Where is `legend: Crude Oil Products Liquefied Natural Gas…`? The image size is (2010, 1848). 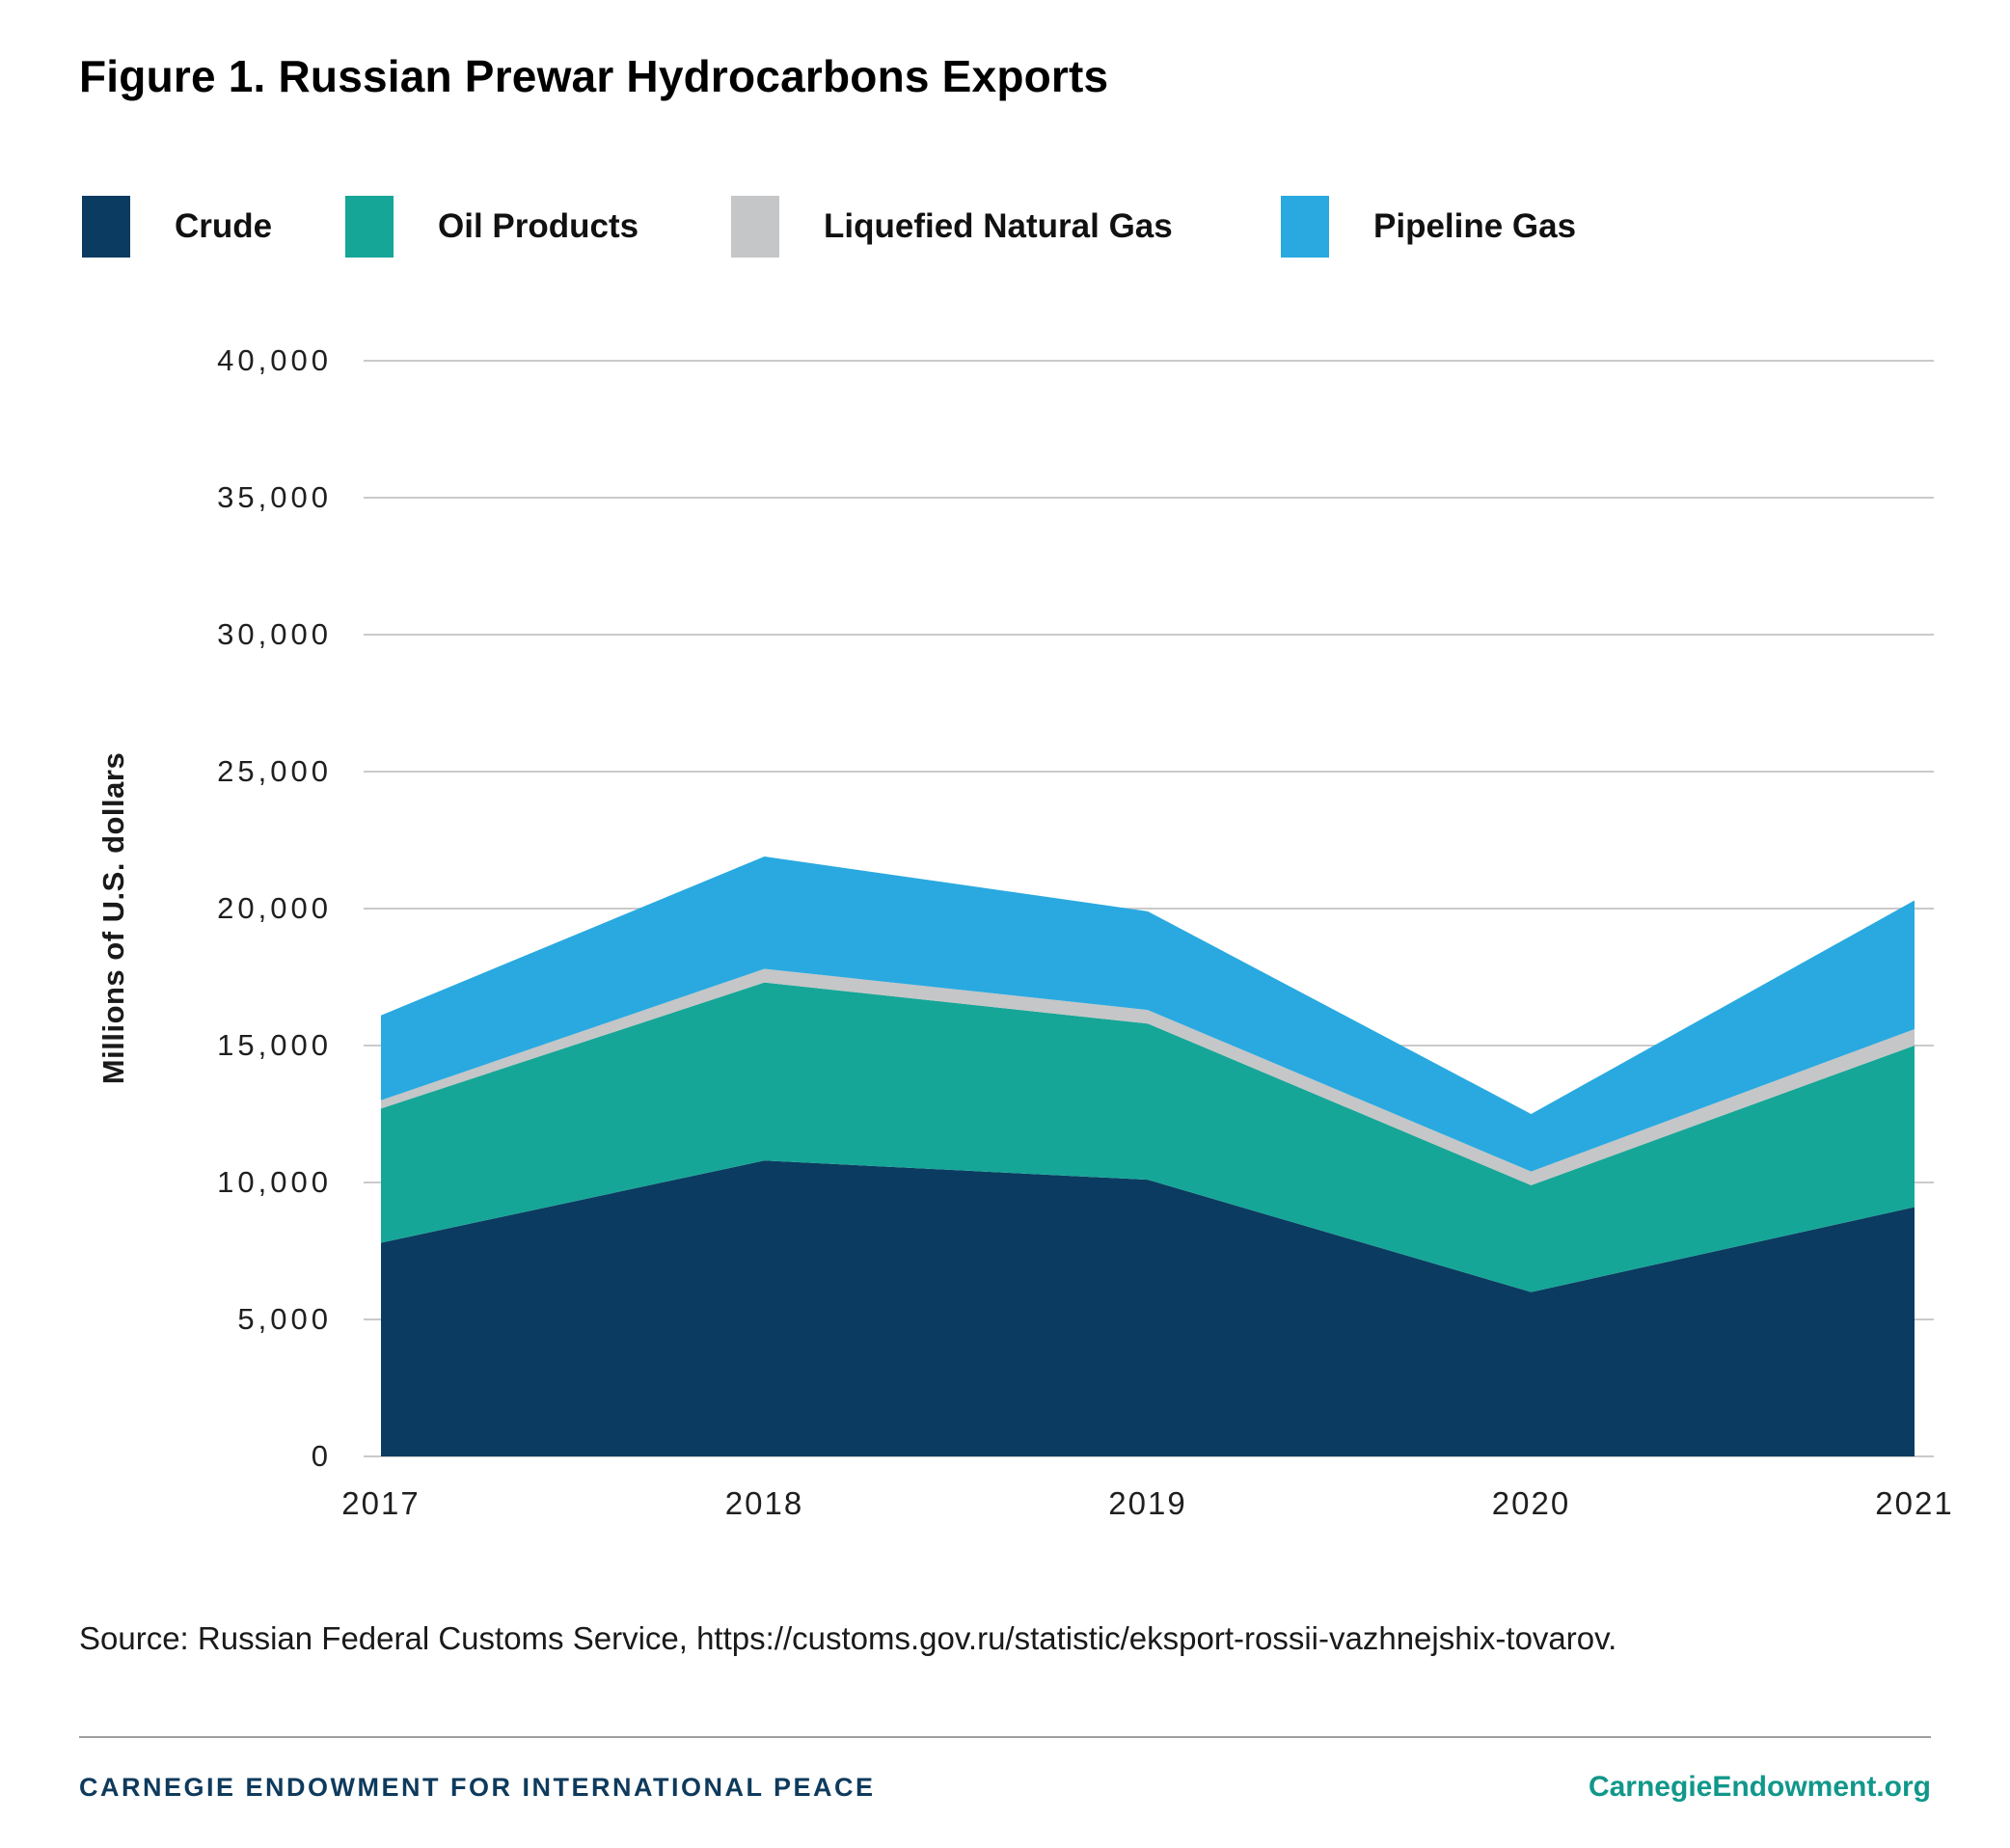 legend: Crude Oil Products Liquefied Natural Gas… is located at coordinates (1005, 227).